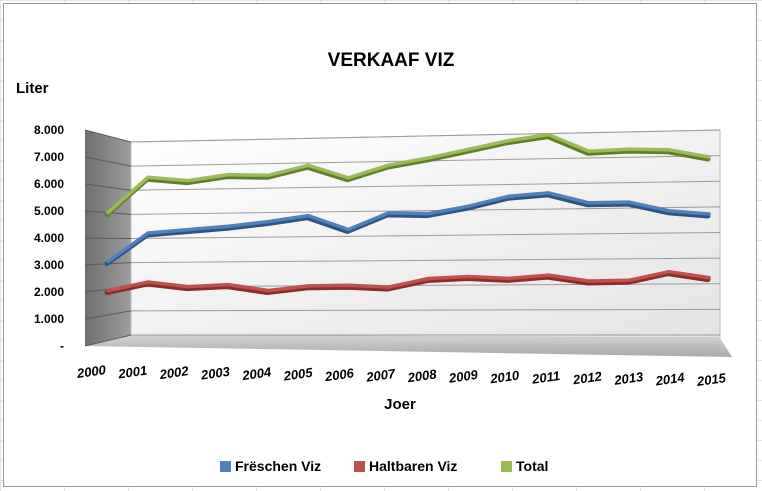 The width and height of the screenshot is (762, 491). I want to click on x-tick-label: 2002, so click(174, 372).